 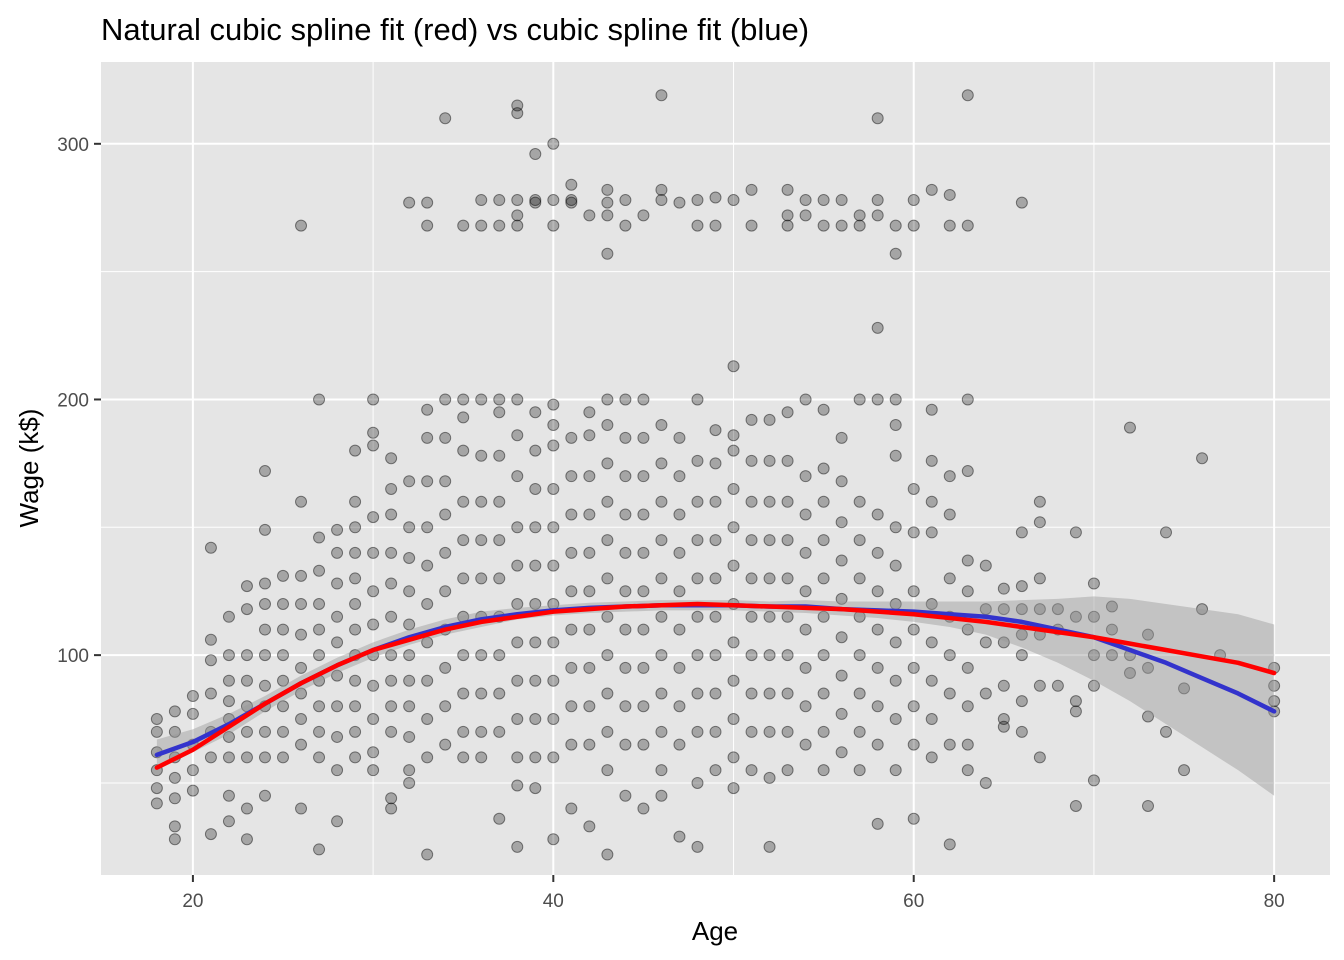 I want to click on x-tick-label: 20, so click(x=192, y=901).